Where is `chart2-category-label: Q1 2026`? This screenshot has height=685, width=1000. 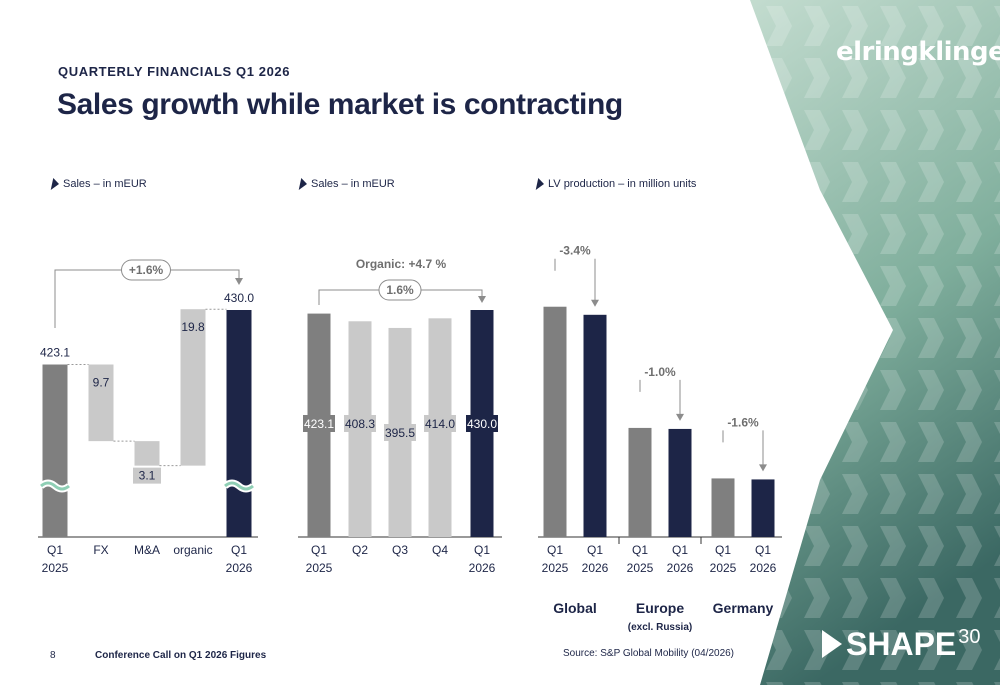
chart2-category-label: Q1 2026 is located at coordinates (482, 559).